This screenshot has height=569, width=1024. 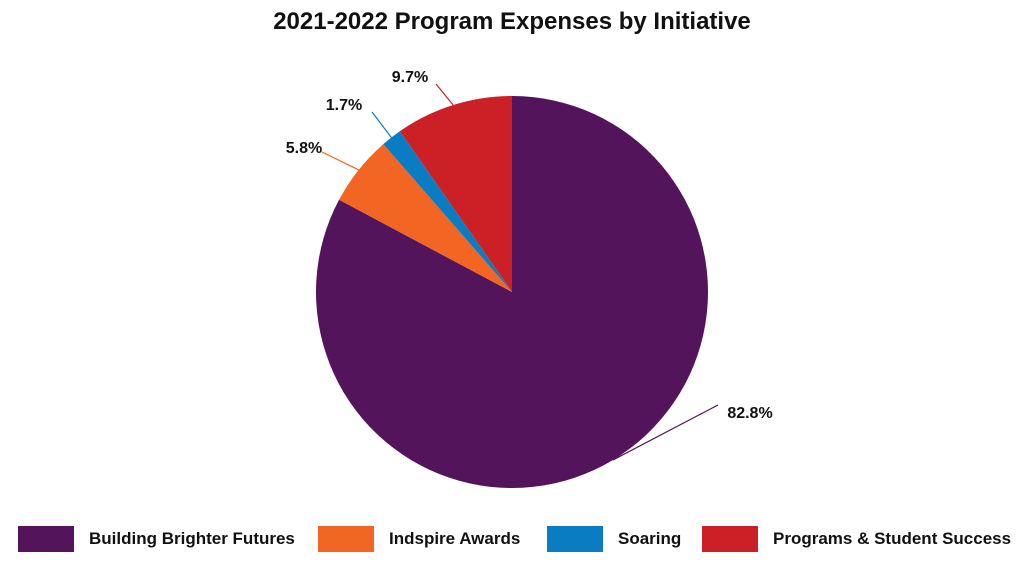 What do you see at coordinates (614, 539) in the screenshot?
I see `legend-item-soaring: Soaring` at bounding box center [614, 539].